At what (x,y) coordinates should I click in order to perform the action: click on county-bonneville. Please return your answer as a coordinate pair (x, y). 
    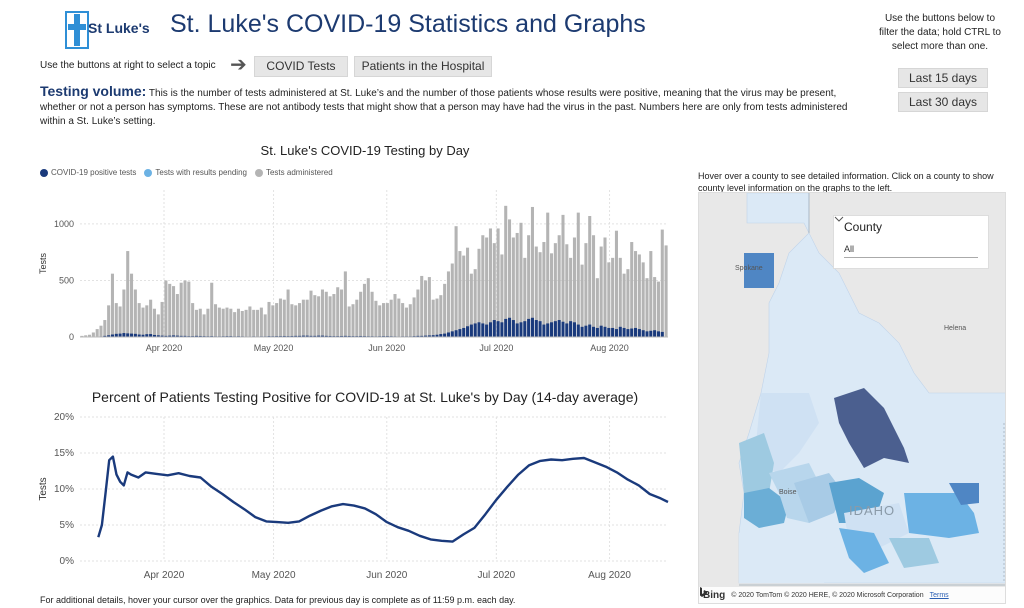
    Looking at the image, I should click on (964, 494).